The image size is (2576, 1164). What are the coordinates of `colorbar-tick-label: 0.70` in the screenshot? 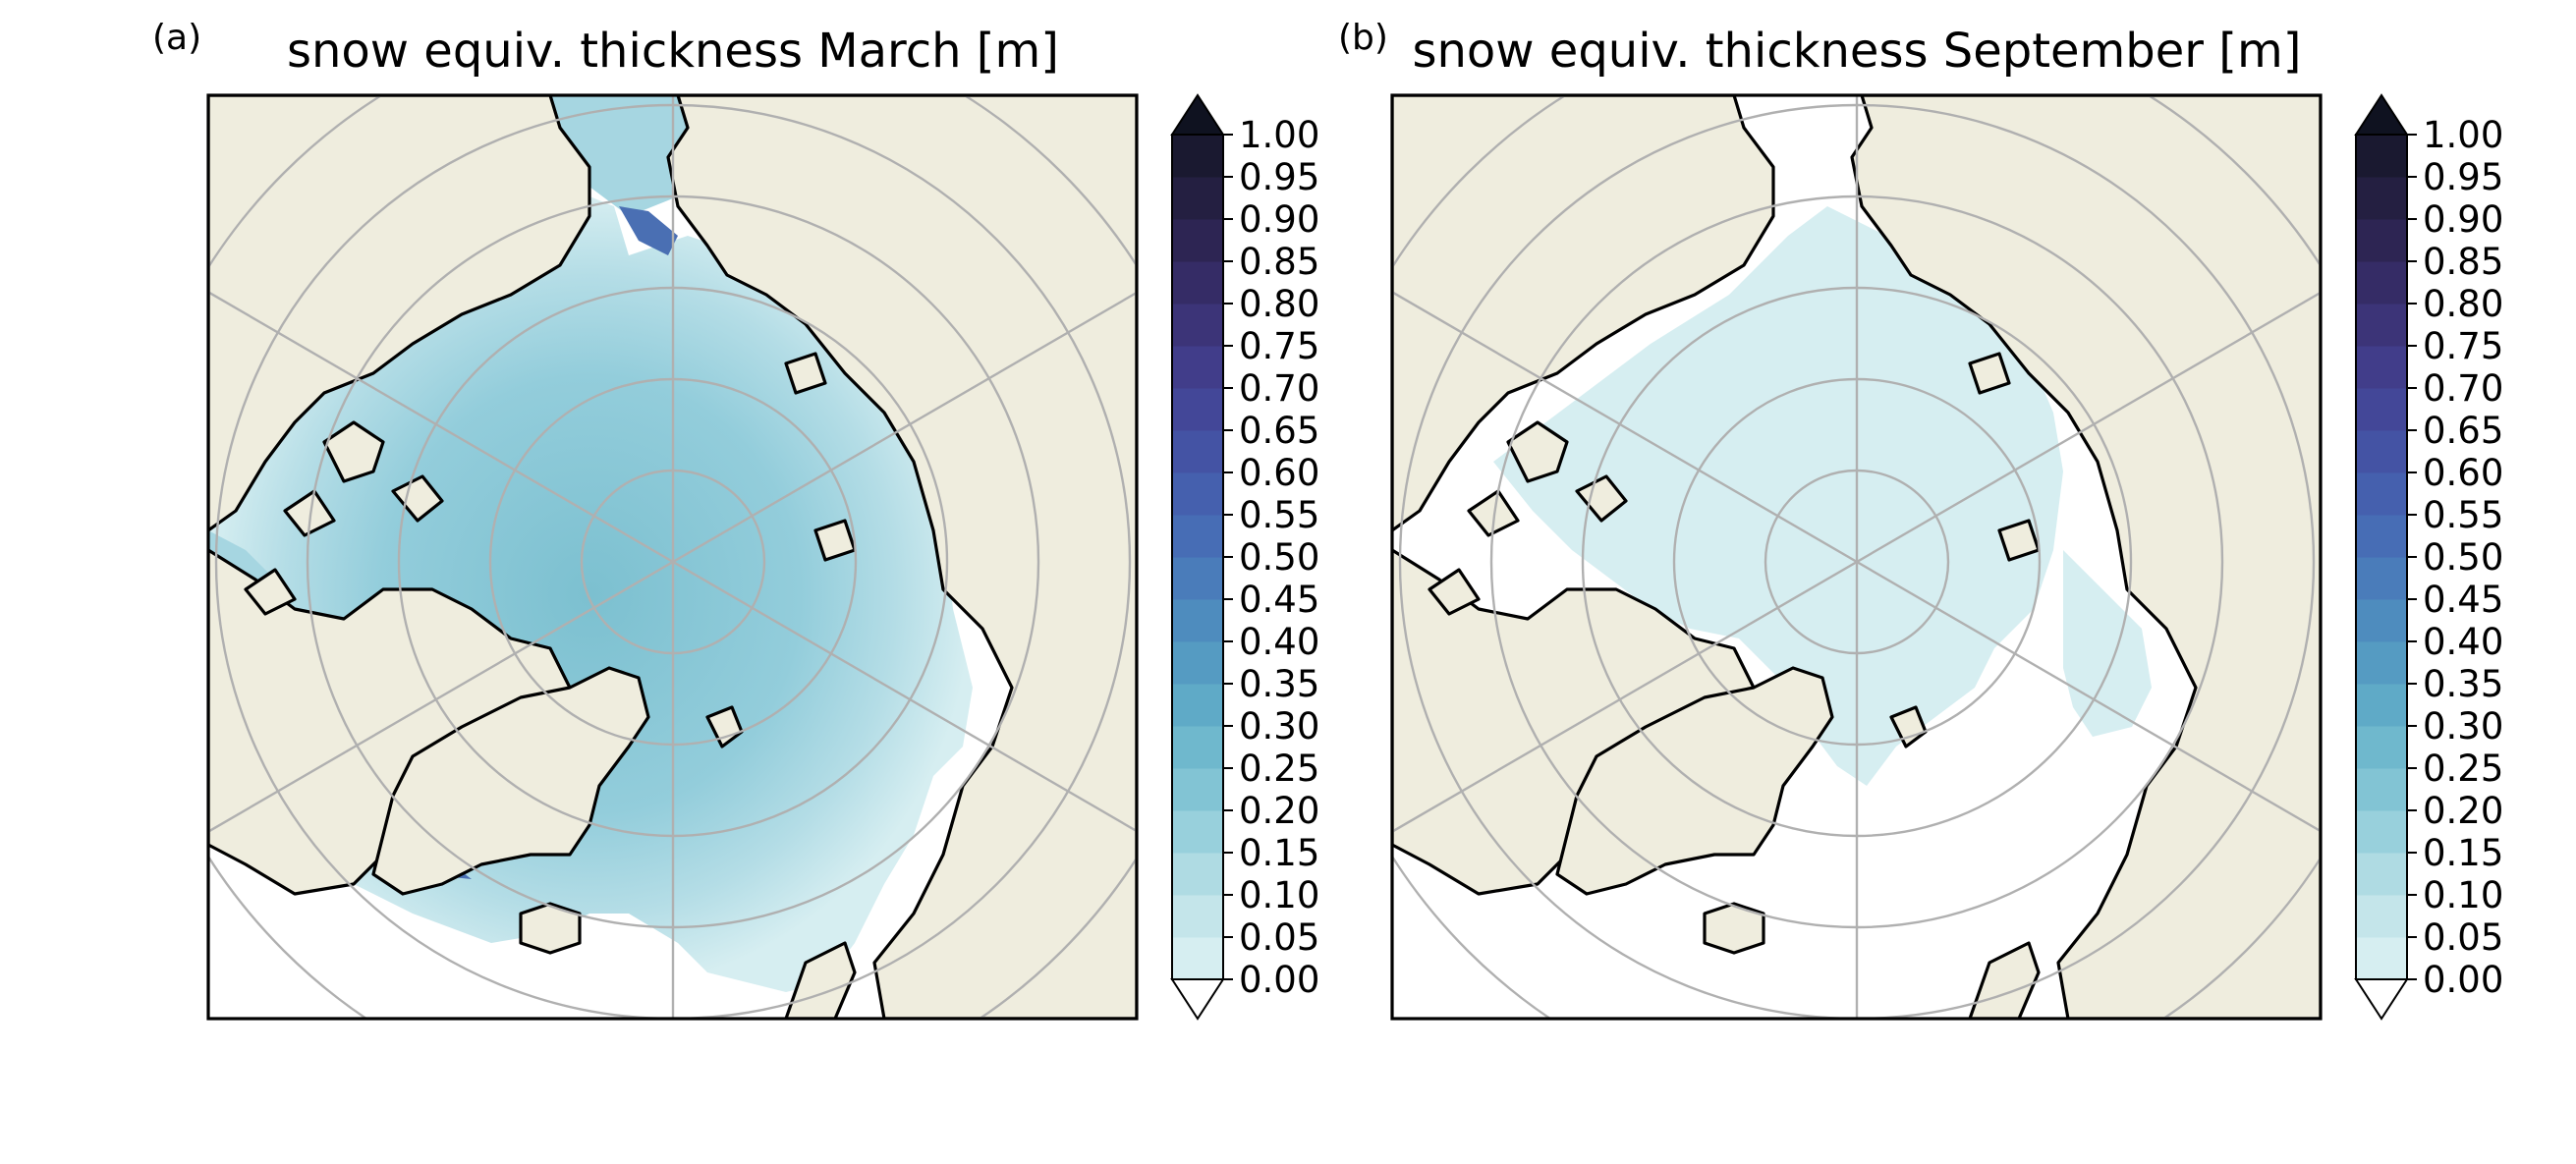 It's located at (2463, 388).